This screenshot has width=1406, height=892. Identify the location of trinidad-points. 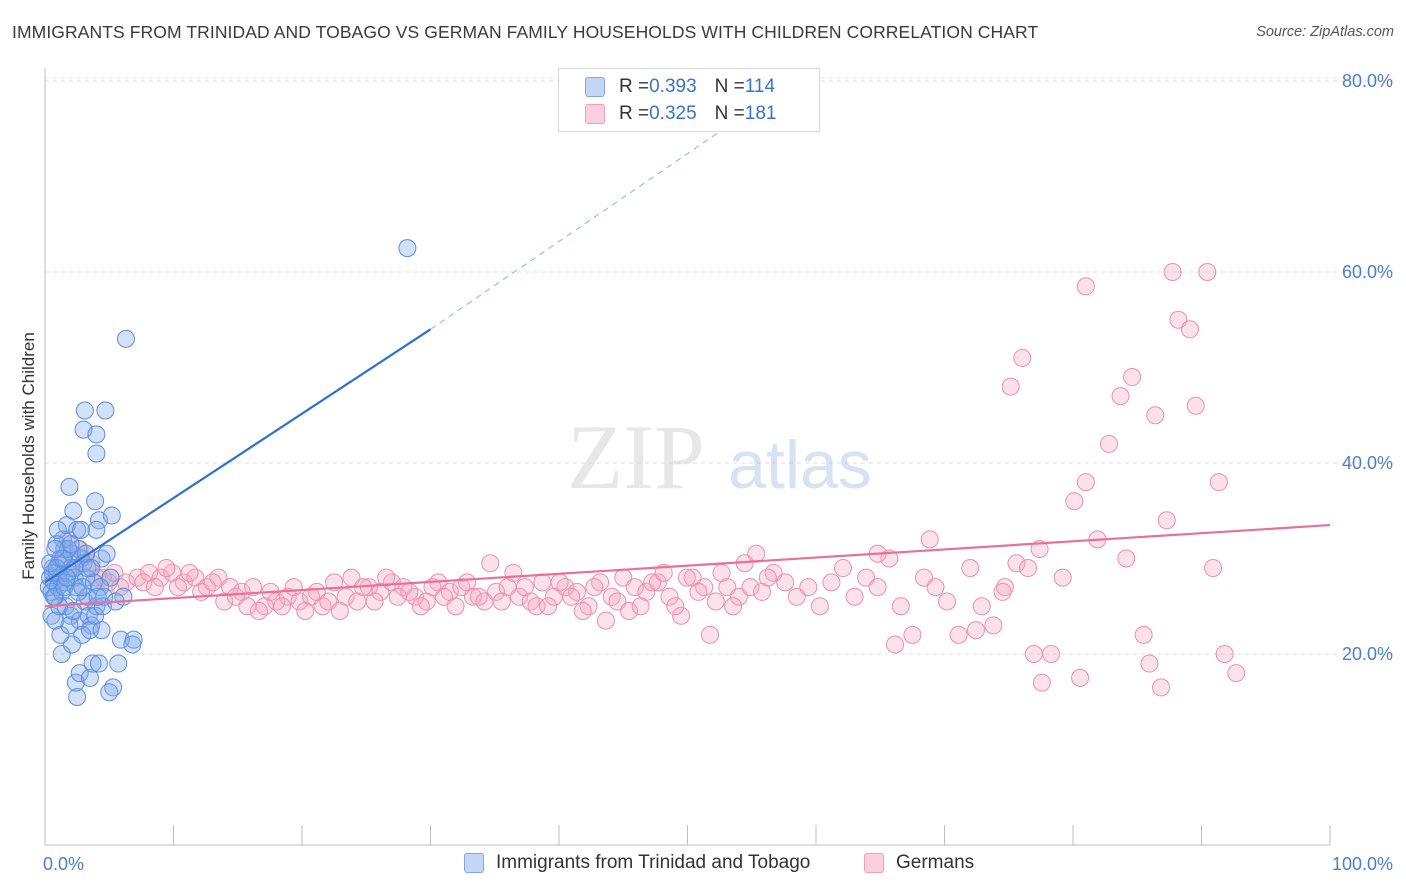
(228, 472).